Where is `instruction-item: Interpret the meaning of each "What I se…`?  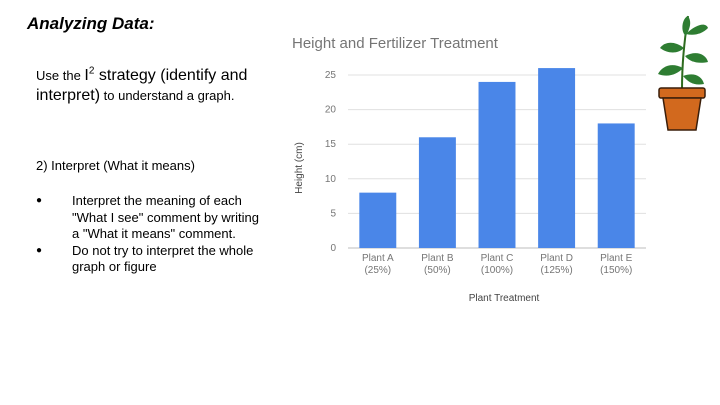 instruction-item: Interpret the meaning of each "What I se… is located at coordinates (150, 218).